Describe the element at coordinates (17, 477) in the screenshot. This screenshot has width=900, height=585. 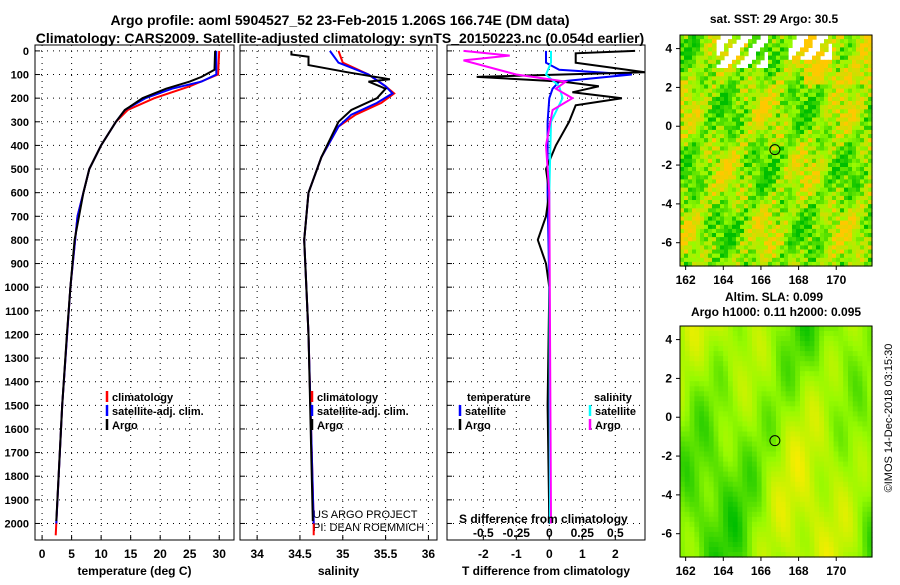
I see `depth-tick-label: 1800` at that location.